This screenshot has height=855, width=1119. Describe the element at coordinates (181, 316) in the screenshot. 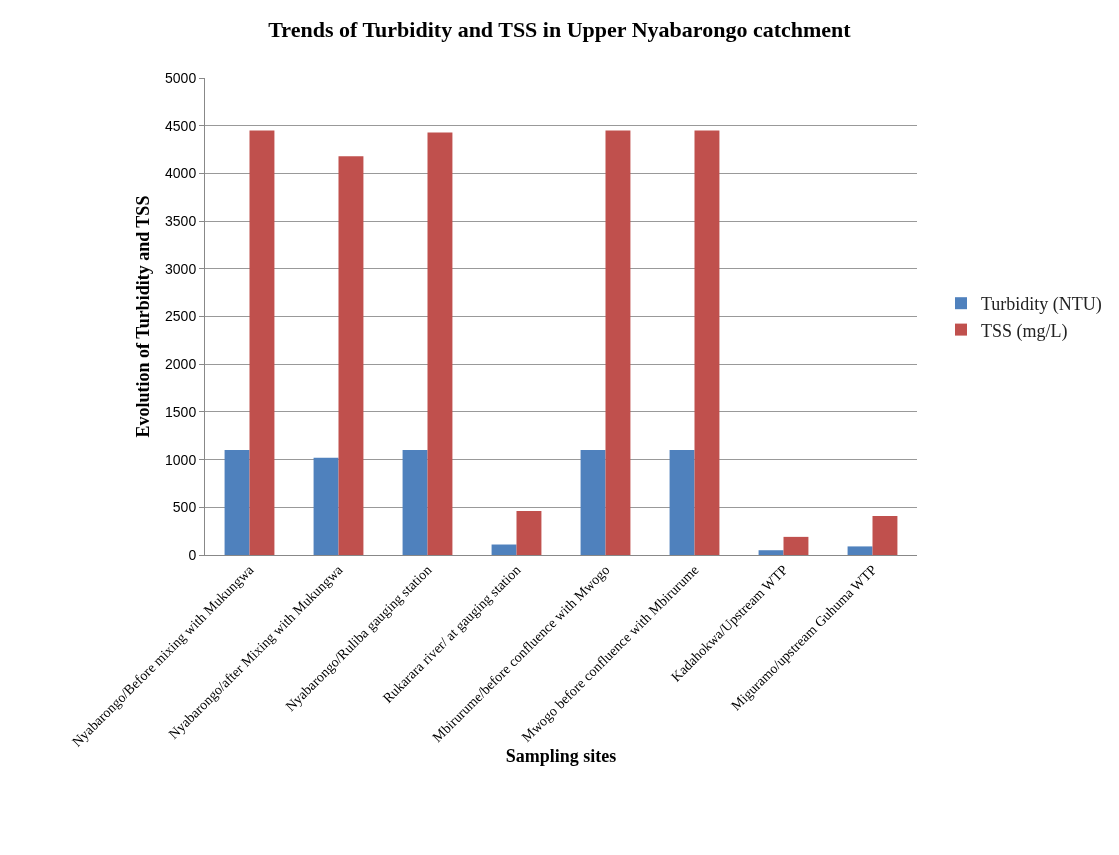

I see `y-tick-label: 2500` at that location.